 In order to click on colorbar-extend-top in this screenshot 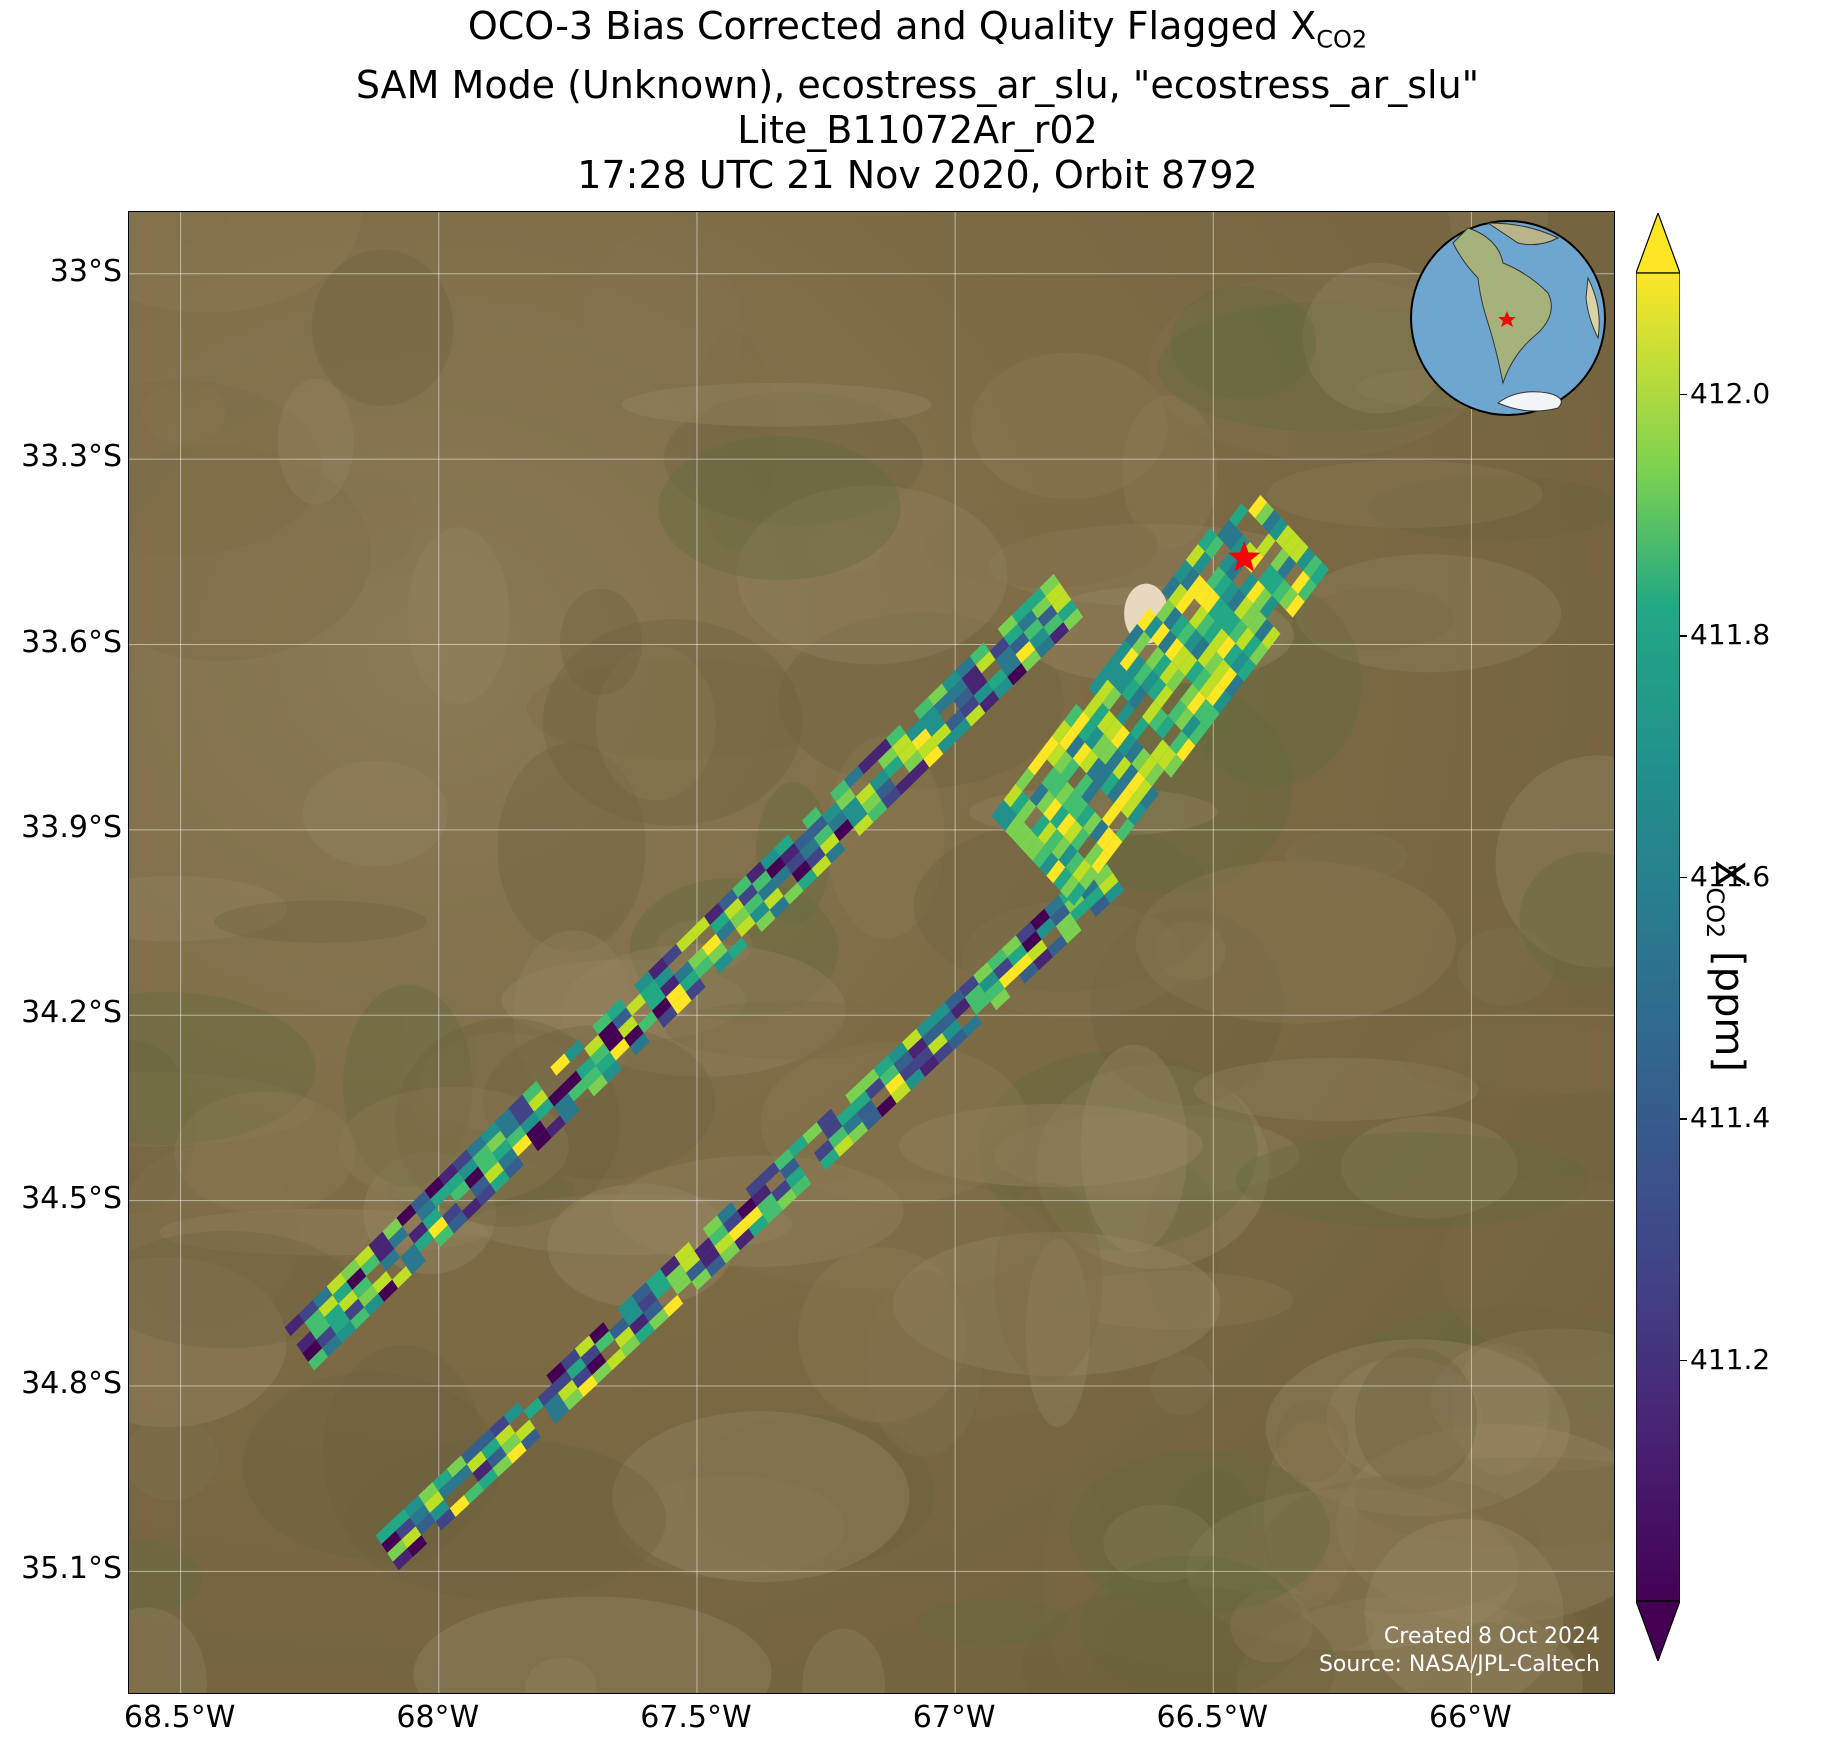, I will do `click(1658, 243)`.